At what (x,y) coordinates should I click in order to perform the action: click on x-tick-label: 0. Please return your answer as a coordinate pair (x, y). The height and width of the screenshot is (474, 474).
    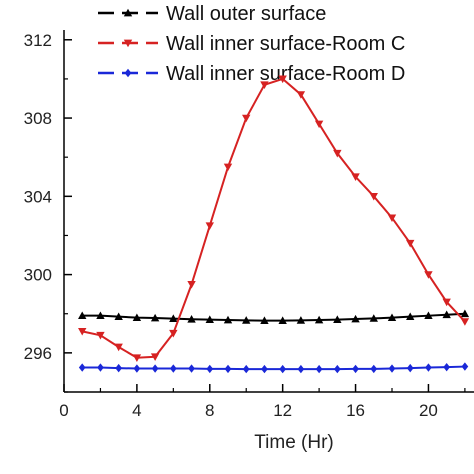
    Looking at the image, I should click on (63, 410).